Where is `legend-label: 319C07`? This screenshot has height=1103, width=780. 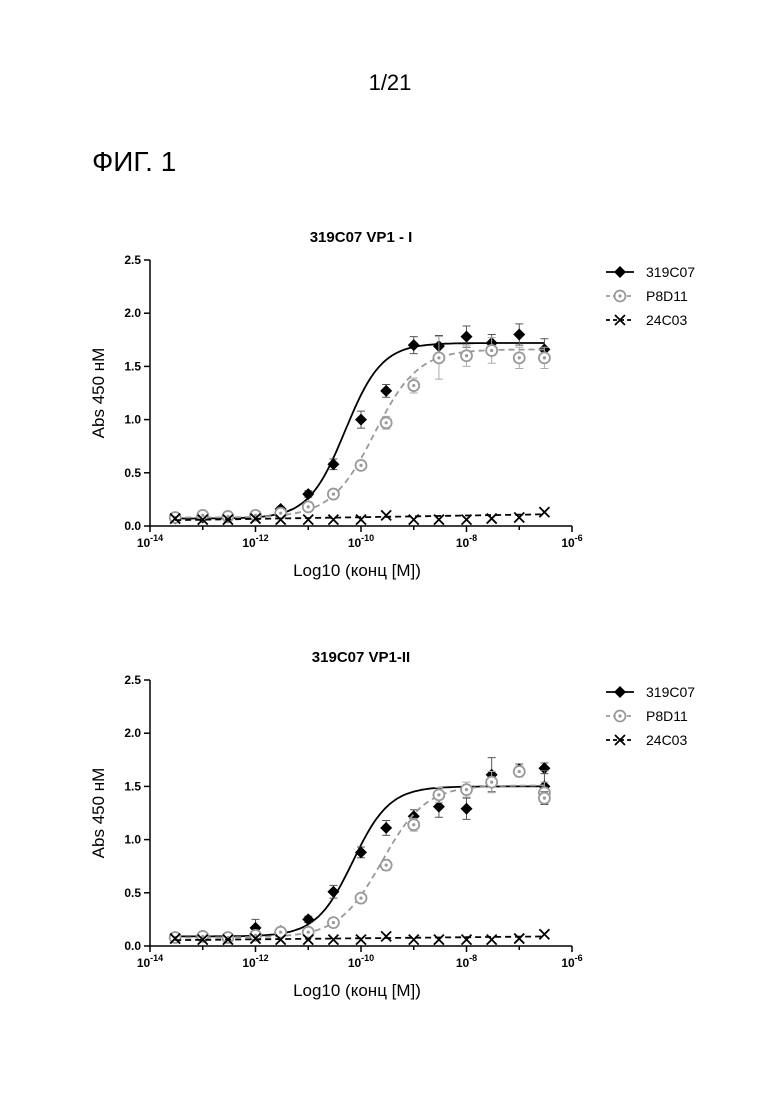 legend-label: 319C07 is located at coordinates (670, 692).